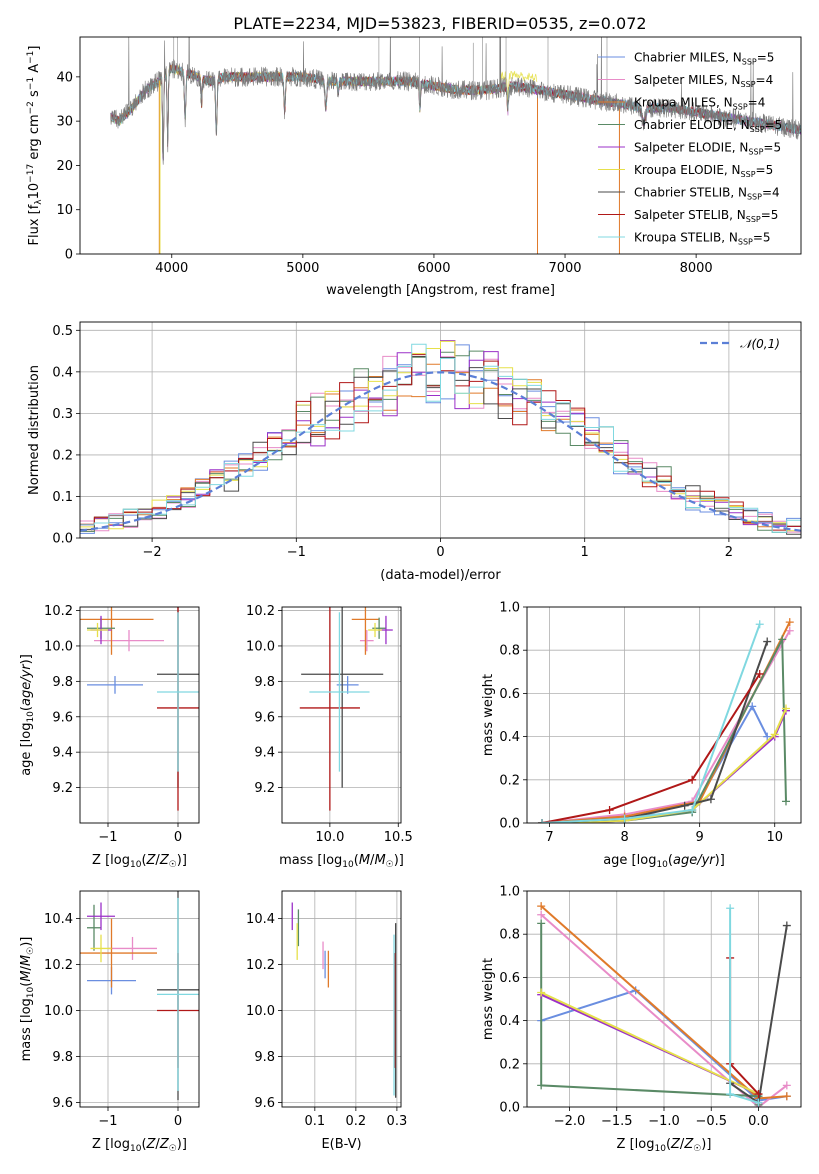  Describe the element at coordinates (64, 166) in the screenshot. I see `y-tick-label: 20` at that location.